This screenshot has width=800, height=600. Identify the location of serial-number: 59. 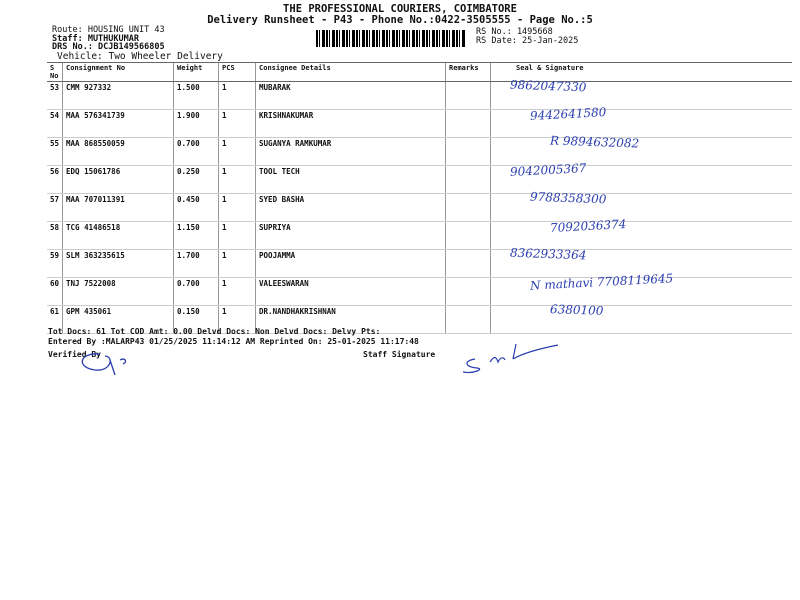
(55, 263).